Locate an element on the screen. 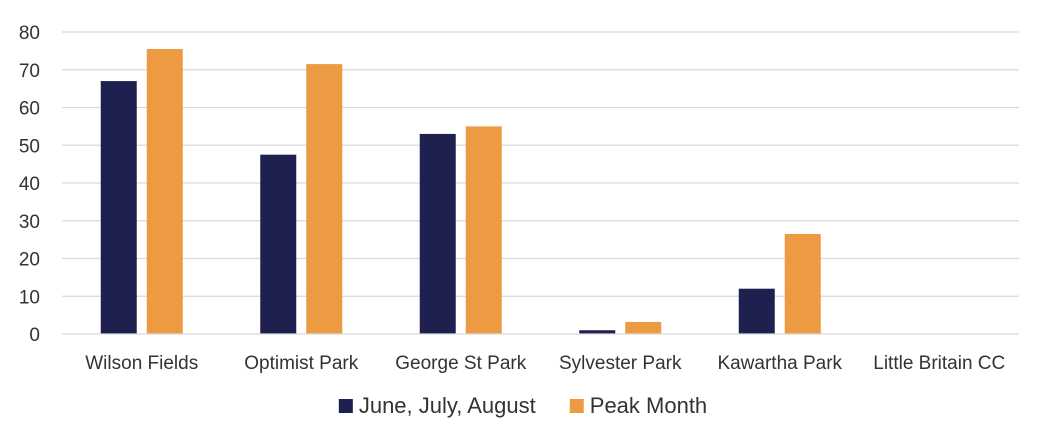 Image resolution: width=1046 pixels, height=446 pixels. y-axis-ticks: 0 10 20 30 40 50 60 70 80 is located at coordinates (29, 184).